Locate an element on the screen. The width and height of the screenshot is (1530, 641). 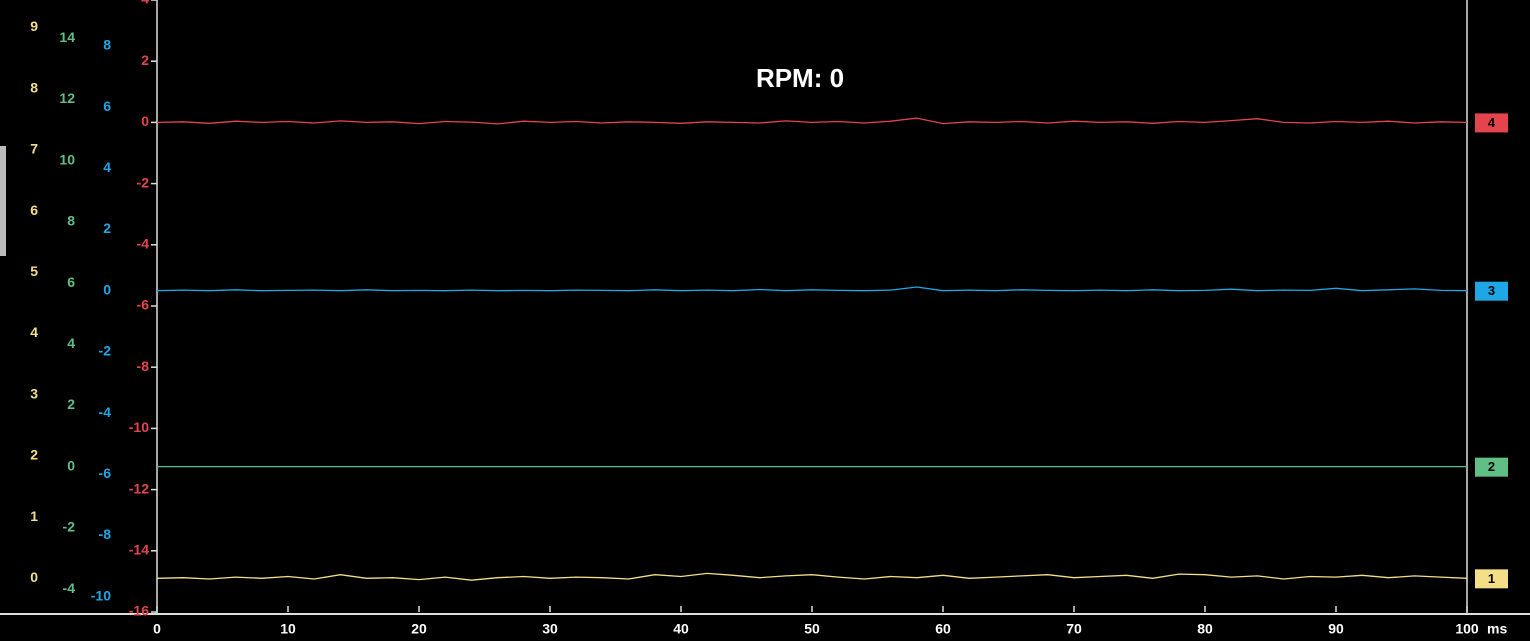
x-tick-label: 100 is located at coordinates (1467, 629).